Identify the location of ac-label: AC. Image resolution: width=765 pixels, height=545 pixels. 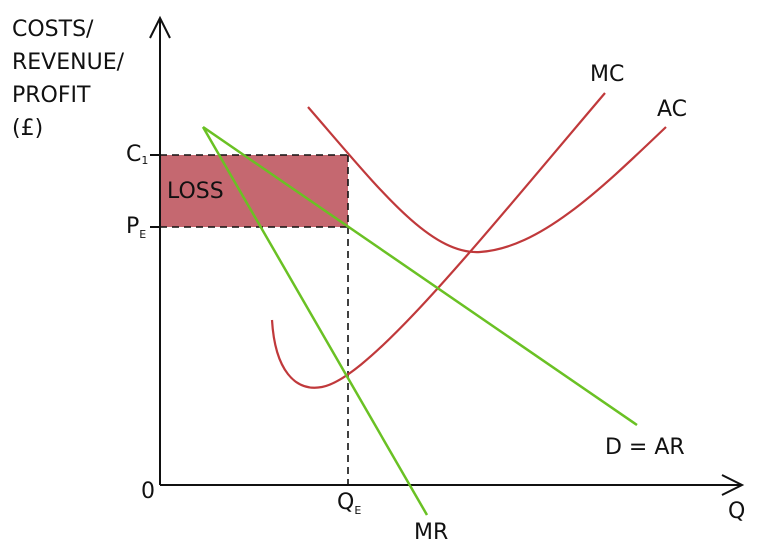
(672, 109).